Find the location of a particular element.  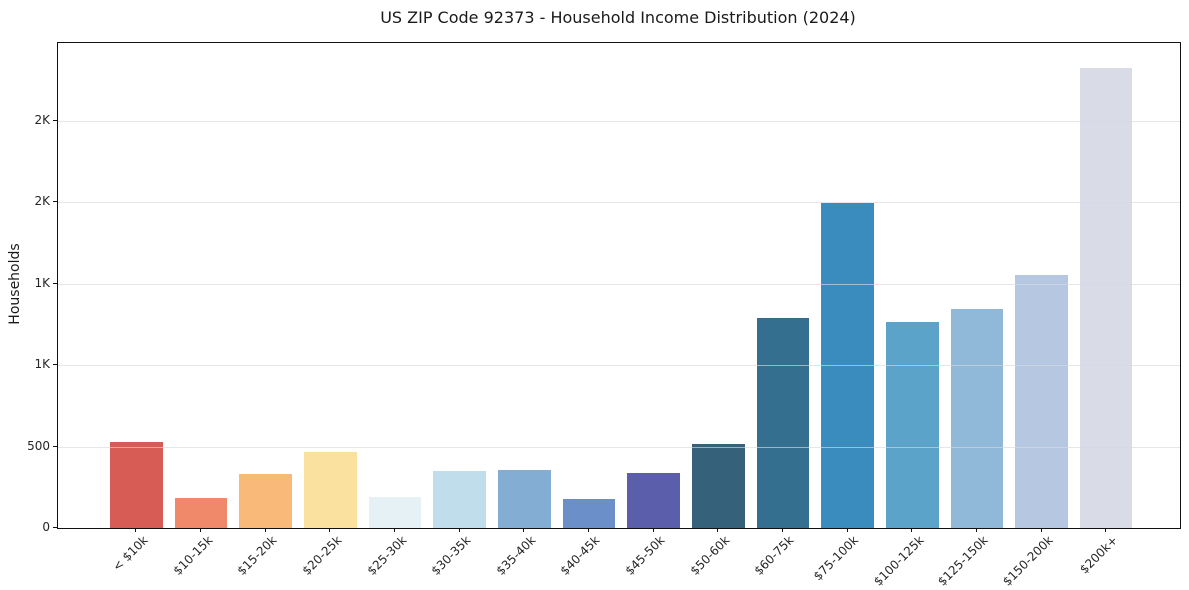

x-tick-label: $35-40k is located at coordinates (516, 555).